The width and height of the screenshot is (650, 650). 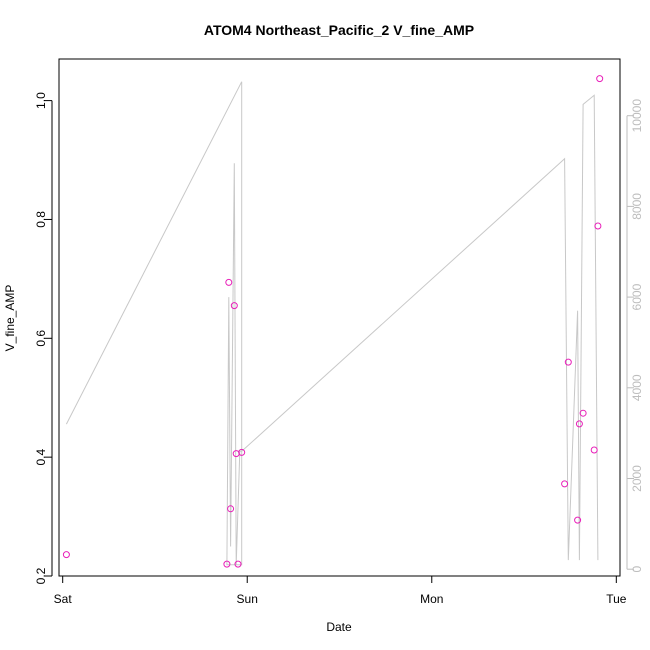 What do you see at coordinates (635, 336) in the screenshot?
I see `y-axis-right: 0 2000 4000 6000 8000 10000` at bounding box center [635, 336].